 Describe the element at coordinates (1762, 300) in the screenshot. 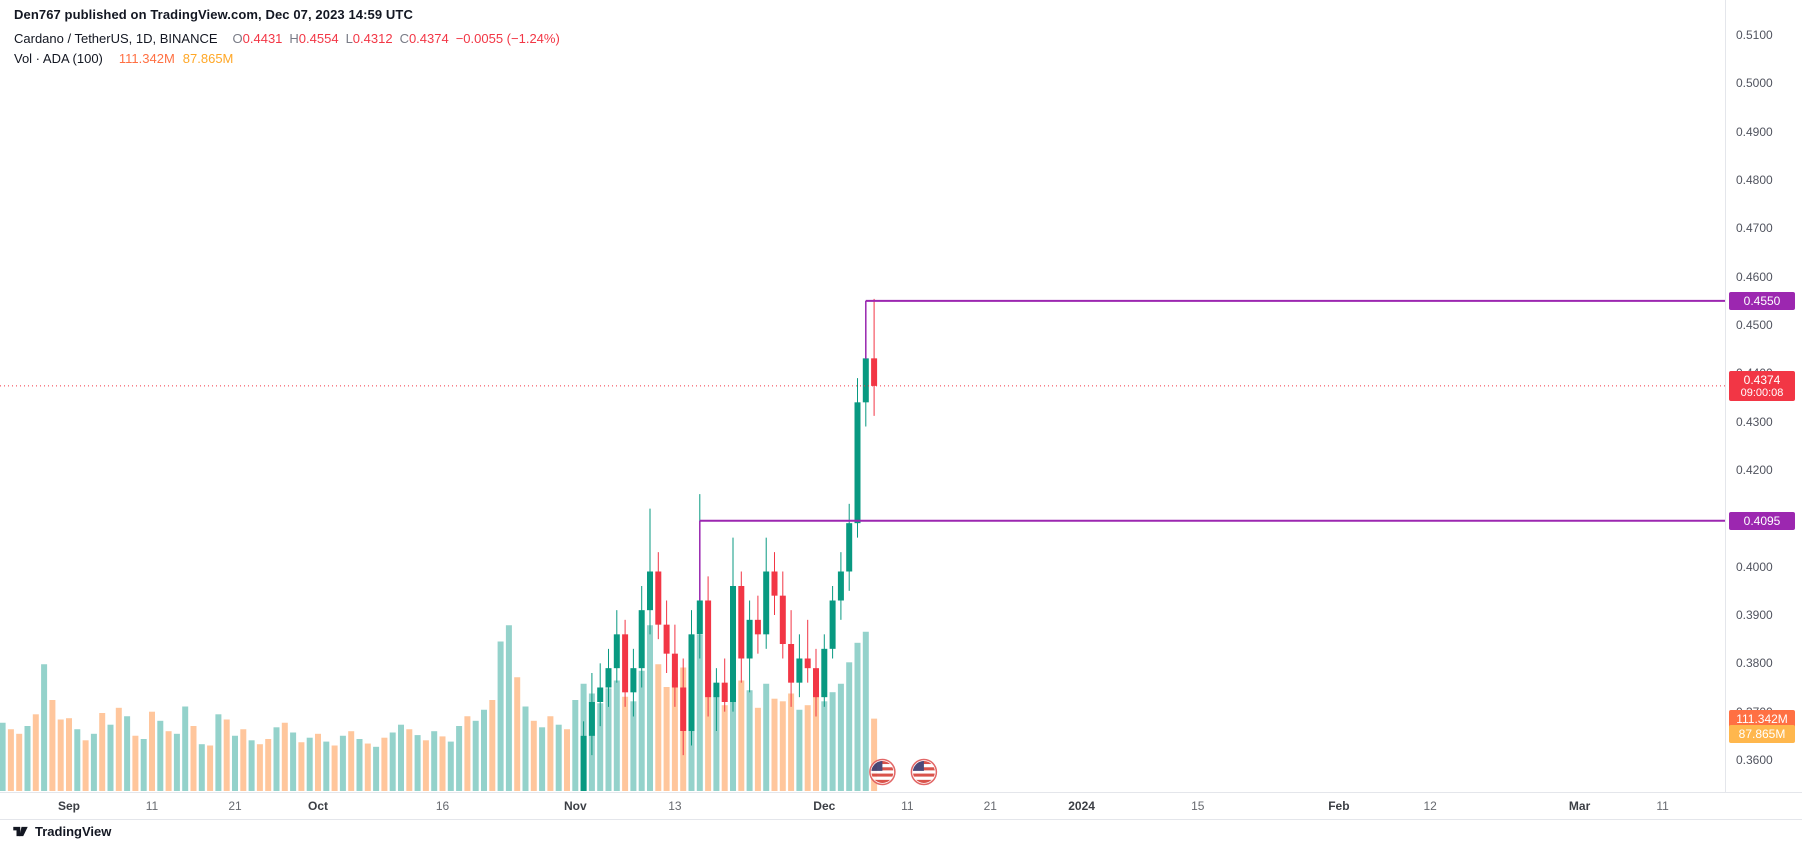

I see `level-4550-badge: 0.4550` at that location.